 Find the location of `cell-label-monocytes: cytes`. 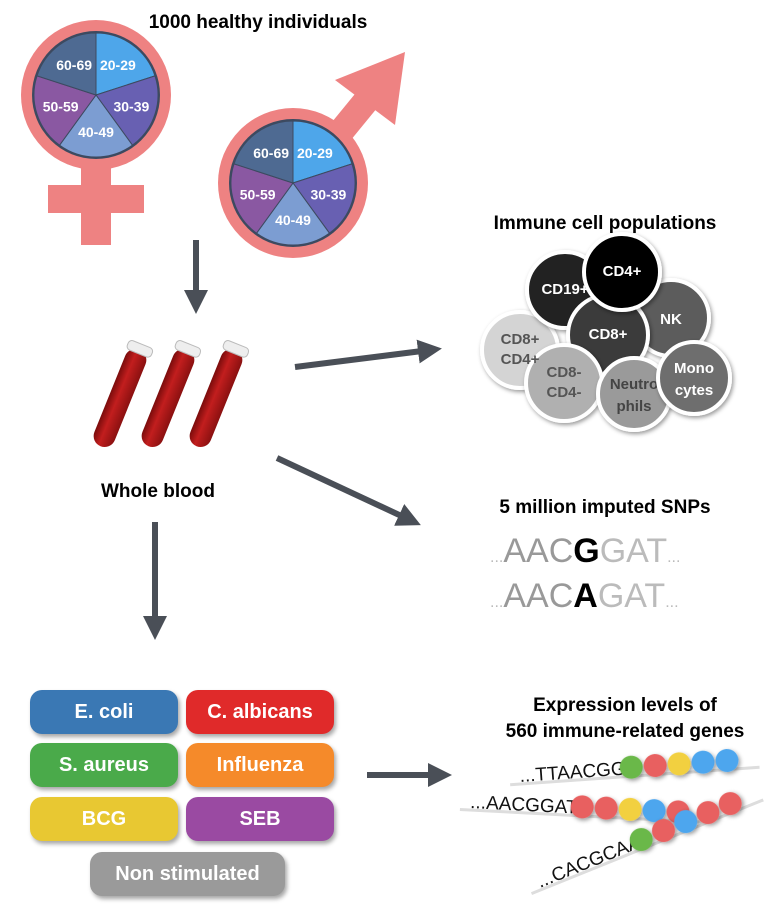

cell-label-monocytes: cytes is located at coordinates (694, 390).